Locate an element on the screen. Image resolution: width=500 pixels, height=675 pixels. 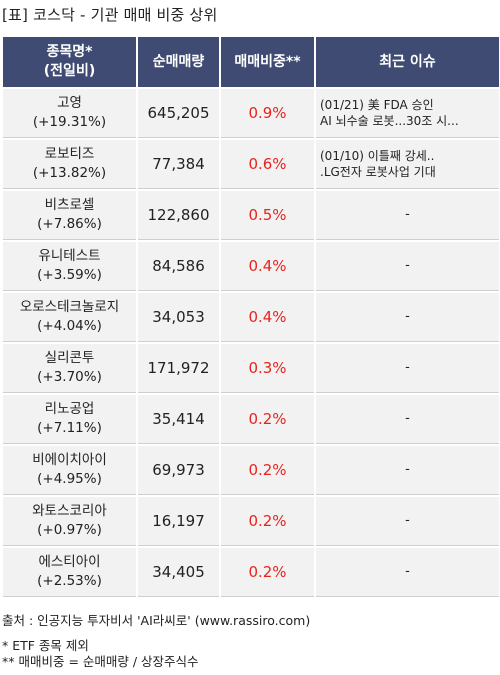
stock-name: 로보티즈 is located at coordinates (69, 154).